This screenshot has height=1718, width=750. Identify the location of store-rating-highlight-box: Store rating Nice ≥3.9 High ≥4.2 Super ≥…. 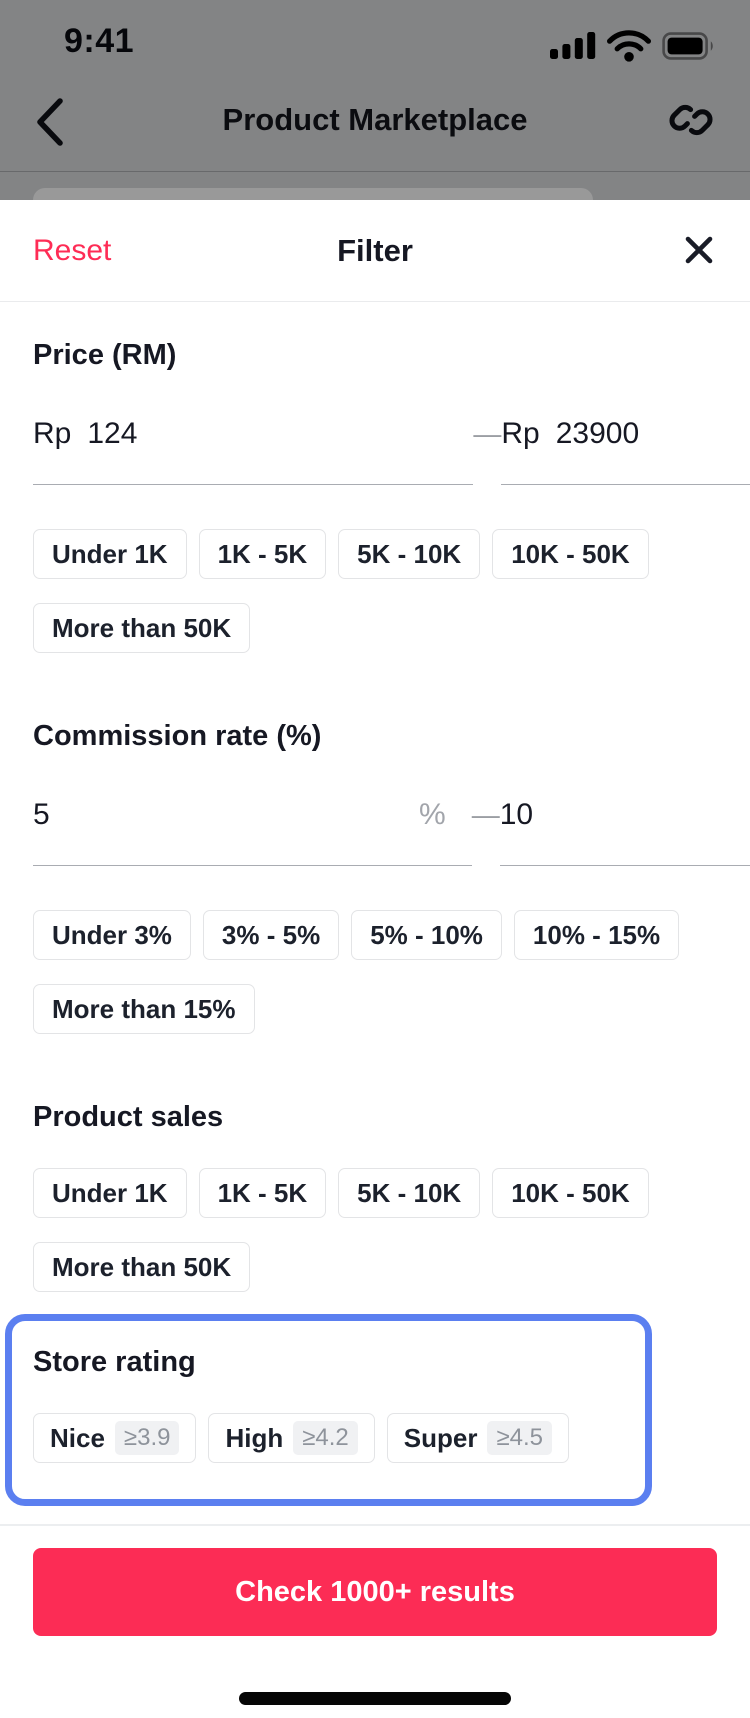
(328, 1410).